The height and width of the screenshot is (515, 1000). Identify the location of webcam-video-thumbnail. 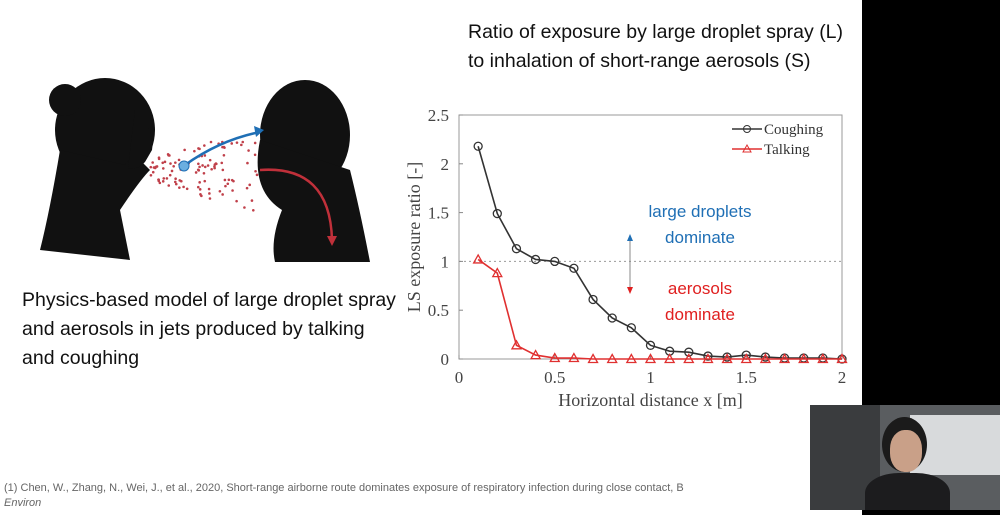
(905, 457).